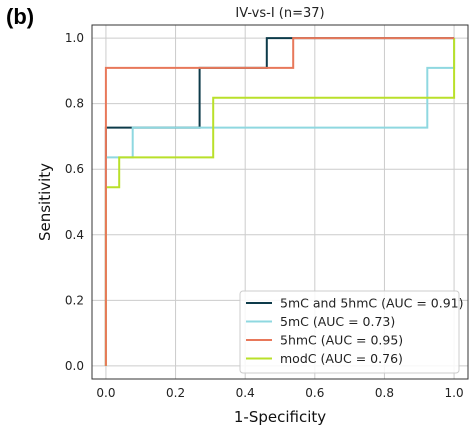 This screenshot has width=474, height=432. What do you see at coordinates (279, 13) in the screenshot?
I see `chart-title: IV-vs-I (n=37)` at bounding box center [279, 13].